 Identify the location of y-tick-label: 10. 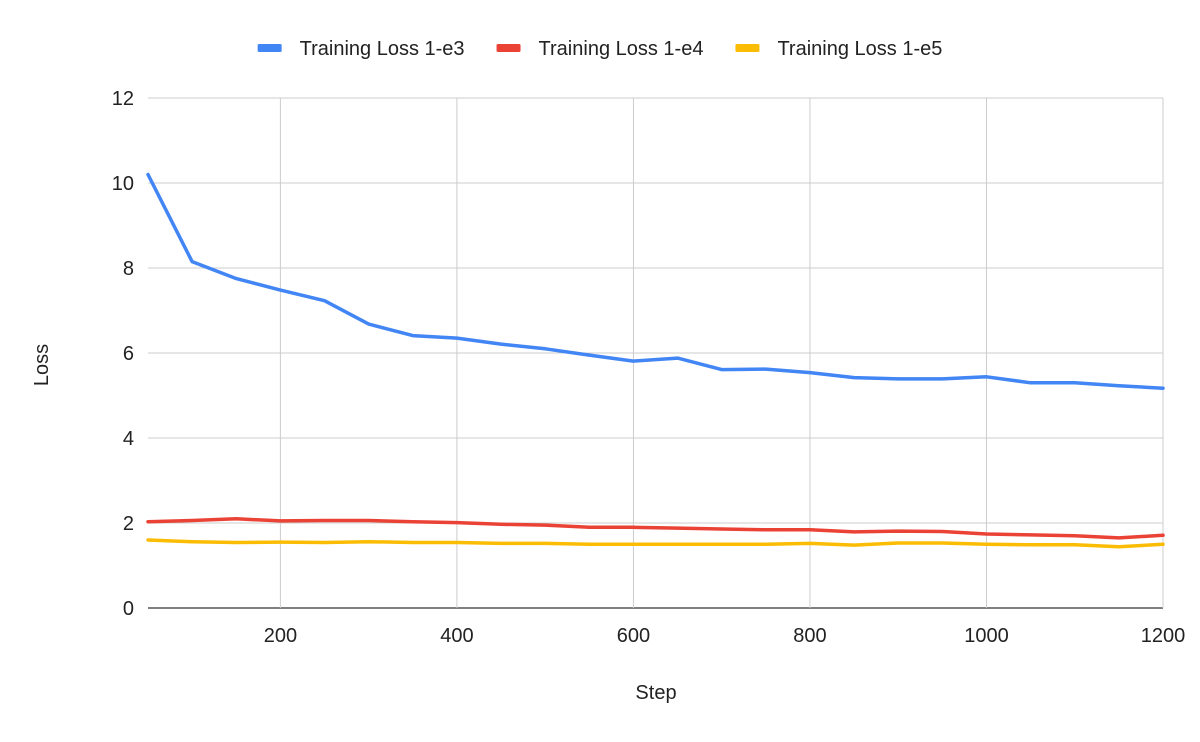
(123, 184).